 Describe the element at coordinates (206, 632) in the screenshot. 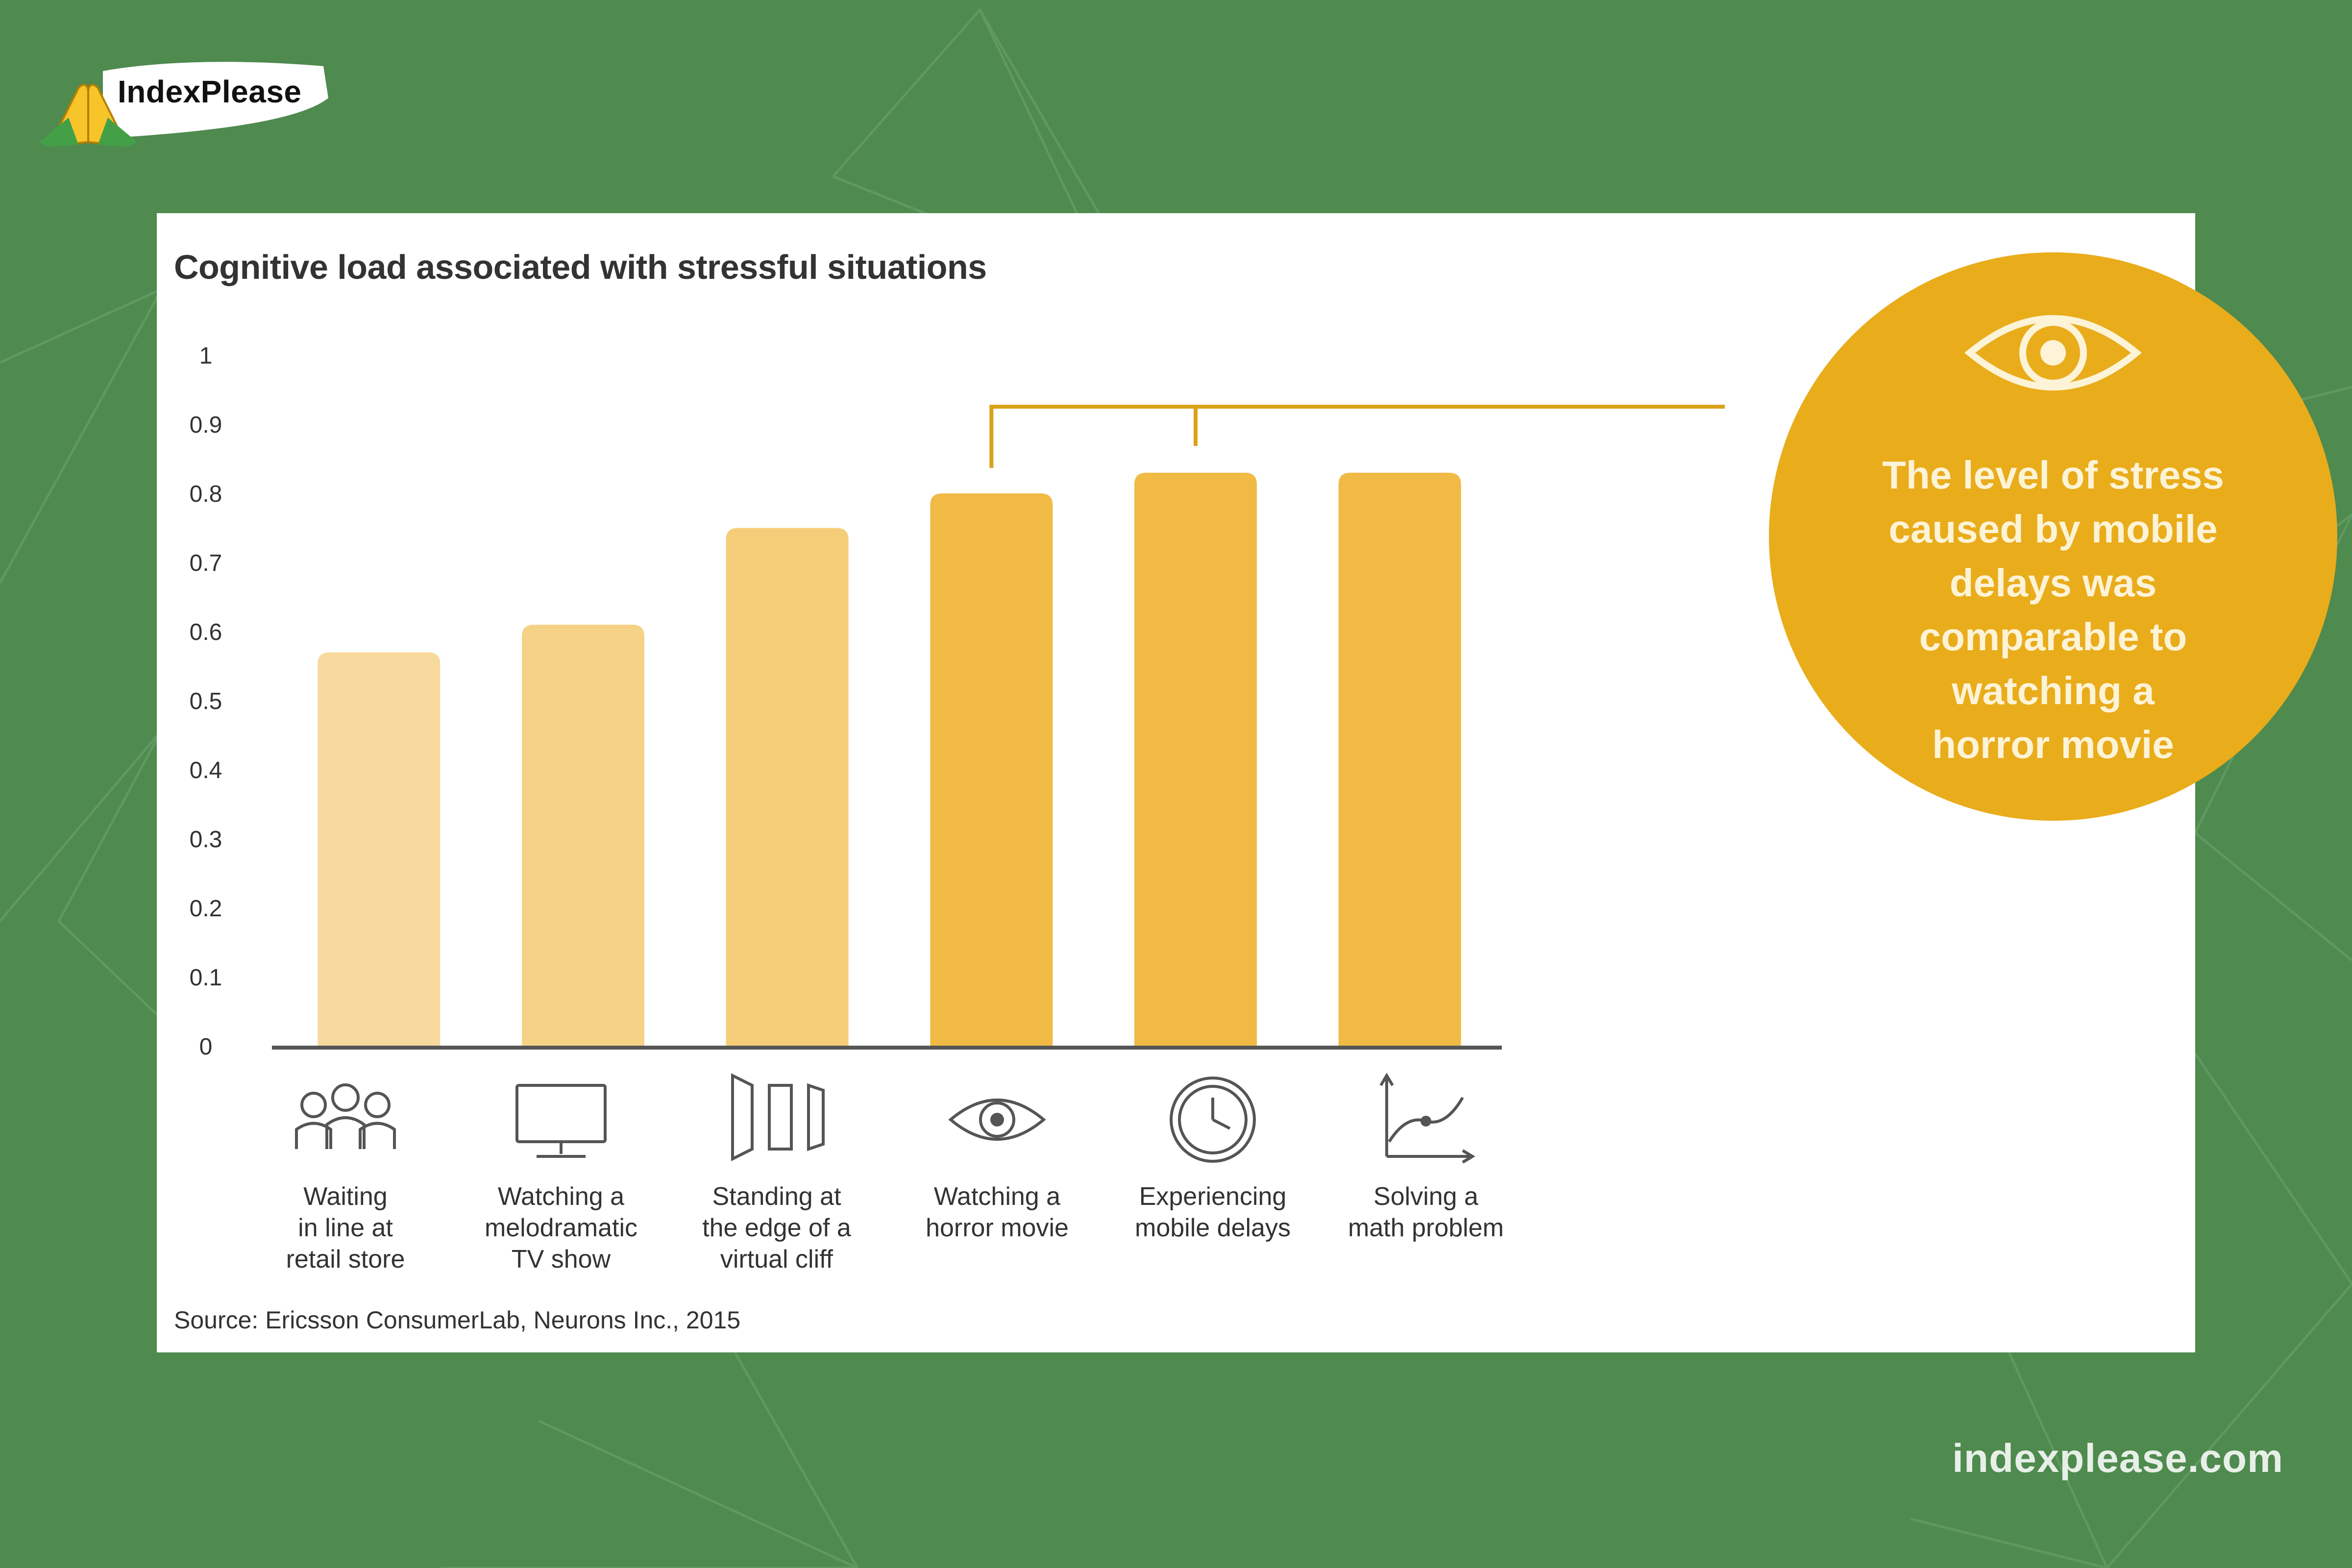

I see `y-tick-label: 0.6` at that location.